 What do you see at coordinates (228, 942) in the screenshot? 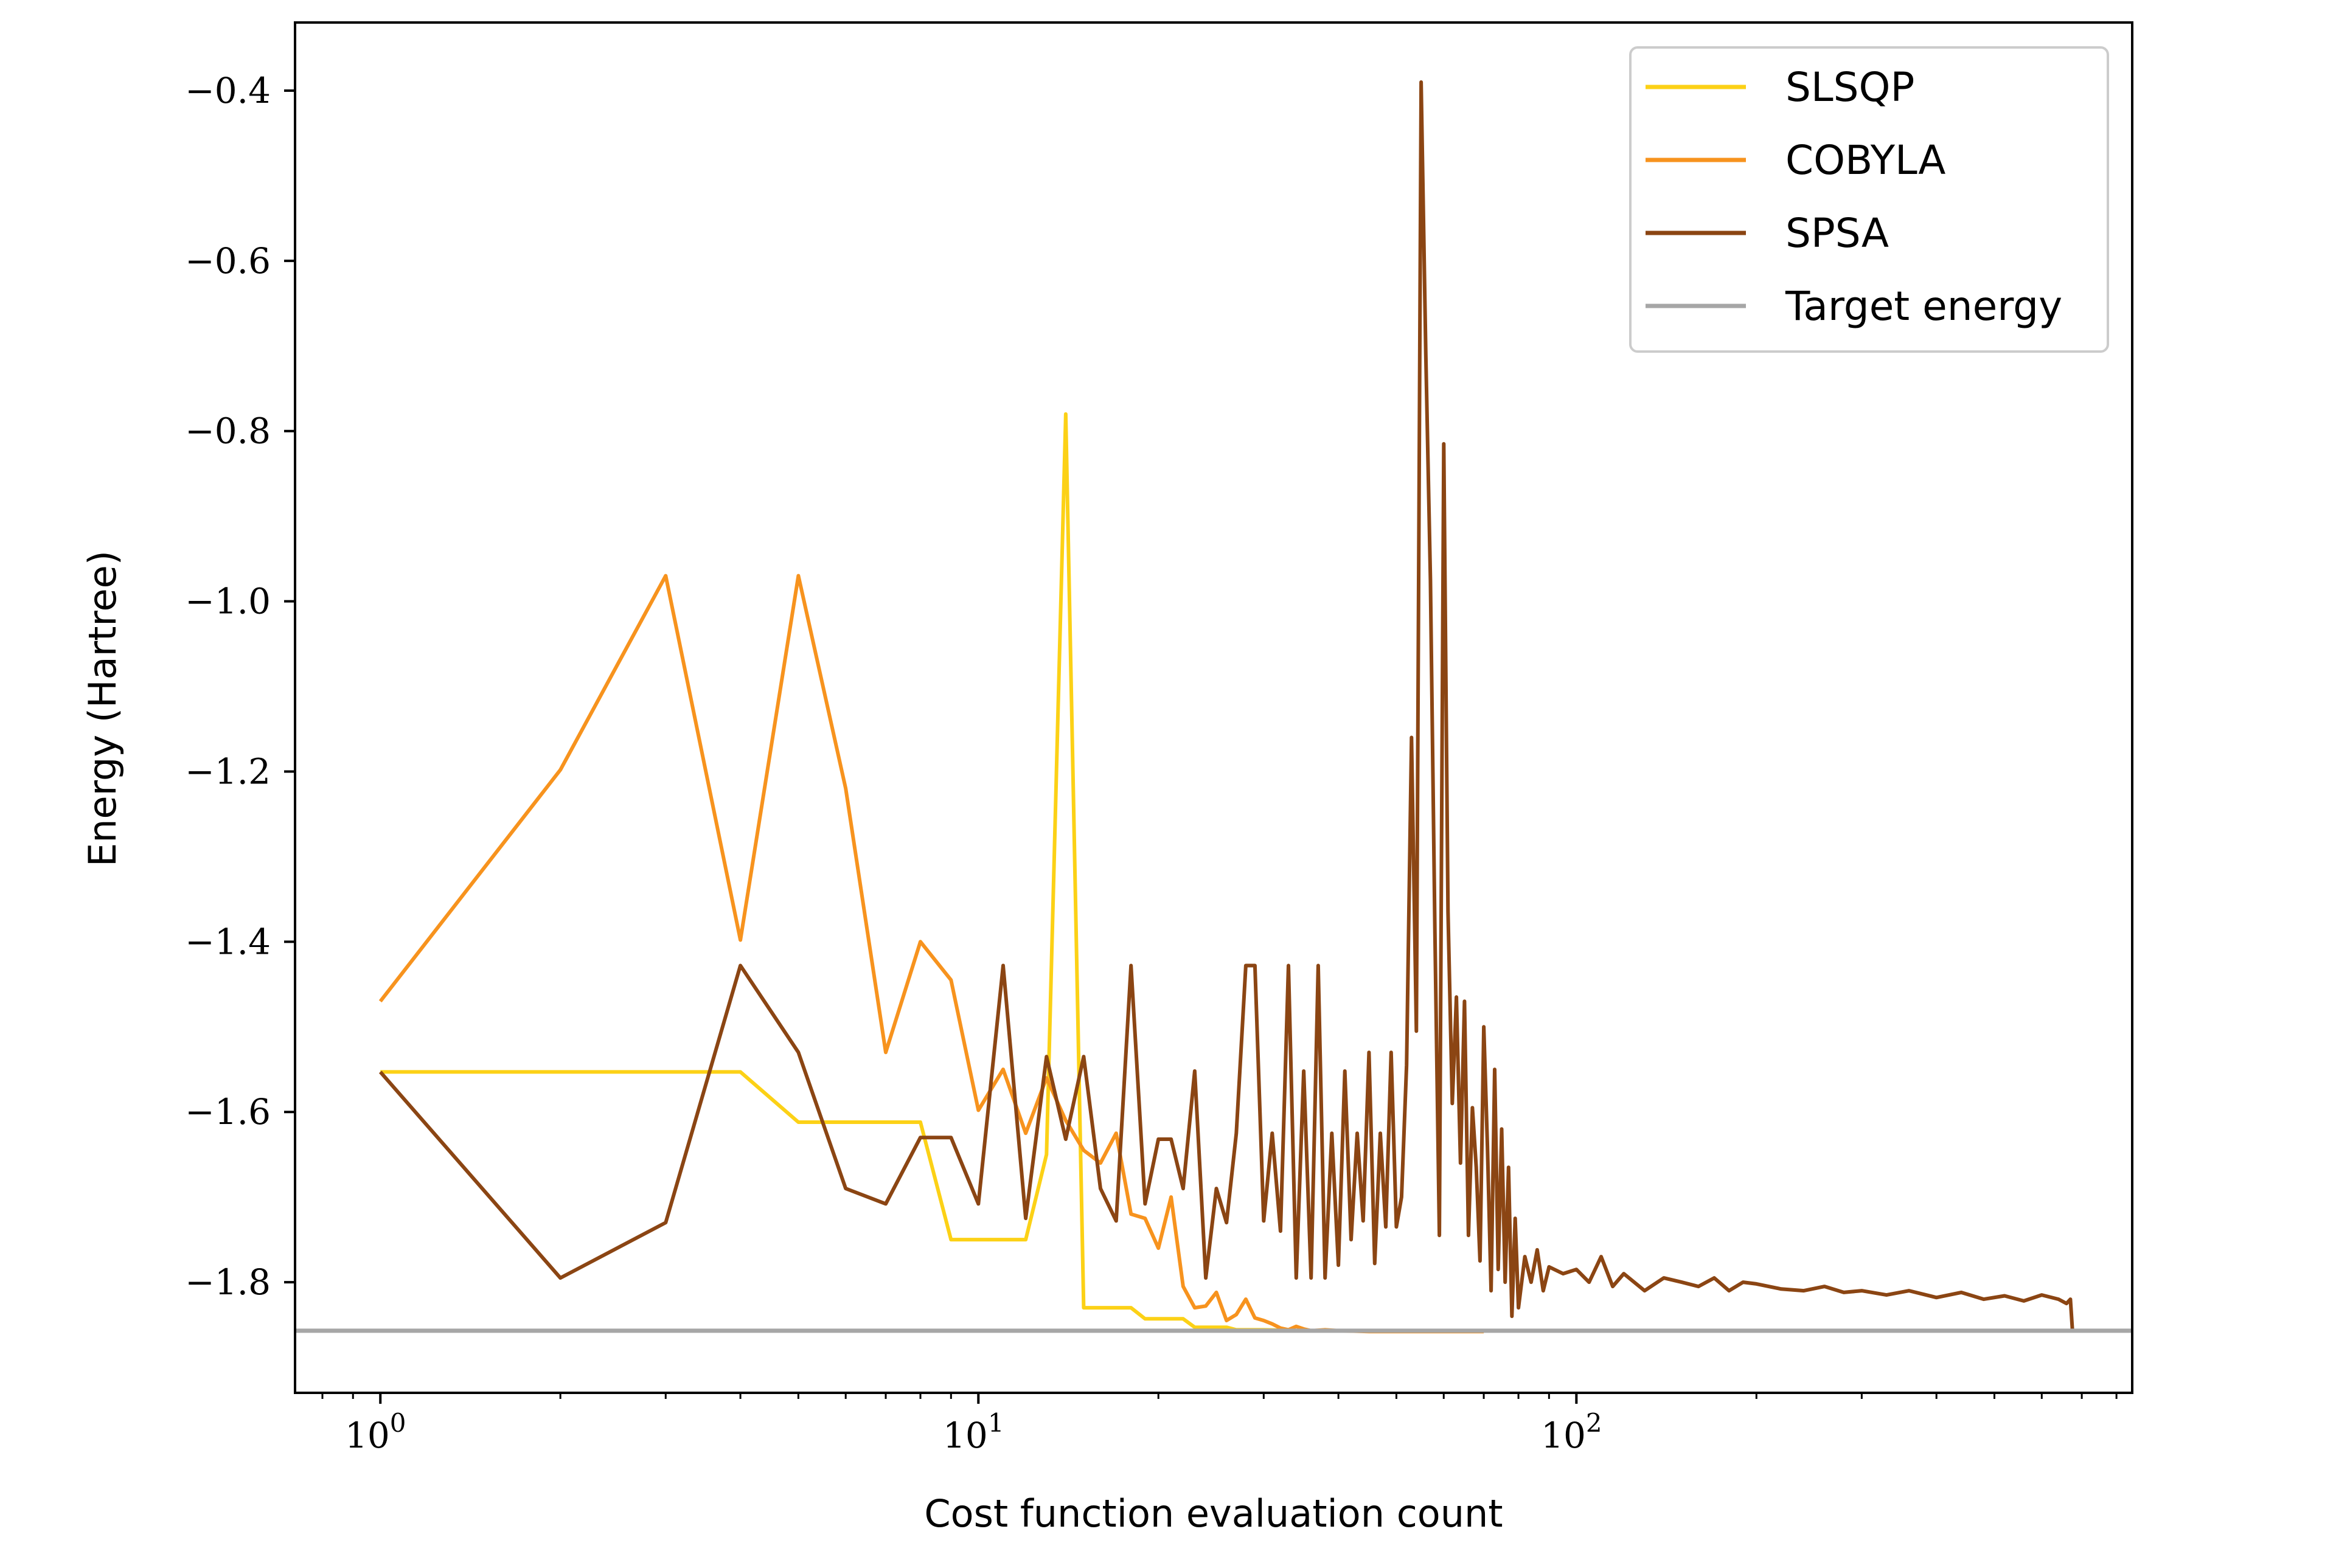
I see `y-tick-label: −1.4` at bounding box center [228, 942].